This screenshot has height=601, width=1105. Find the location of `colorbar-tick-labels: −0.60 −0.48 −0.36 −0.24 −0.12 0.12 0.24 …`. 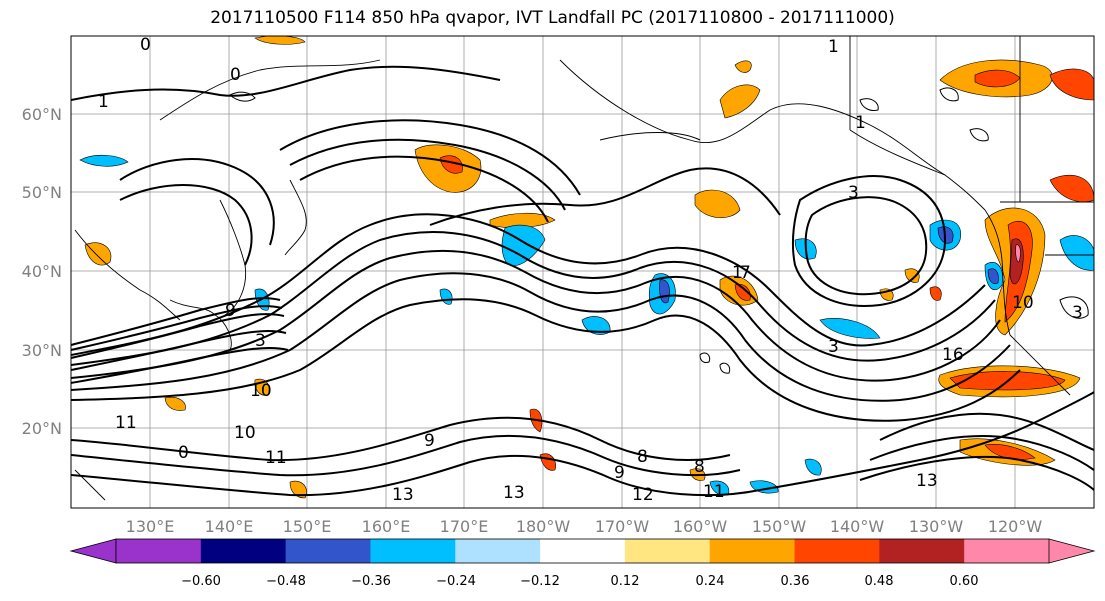

colorbar-tick-labels: −0.60 −0.48 −0.36 −0.24 −0.12 0.12 0.24 … is located at coordinates (579, 581).